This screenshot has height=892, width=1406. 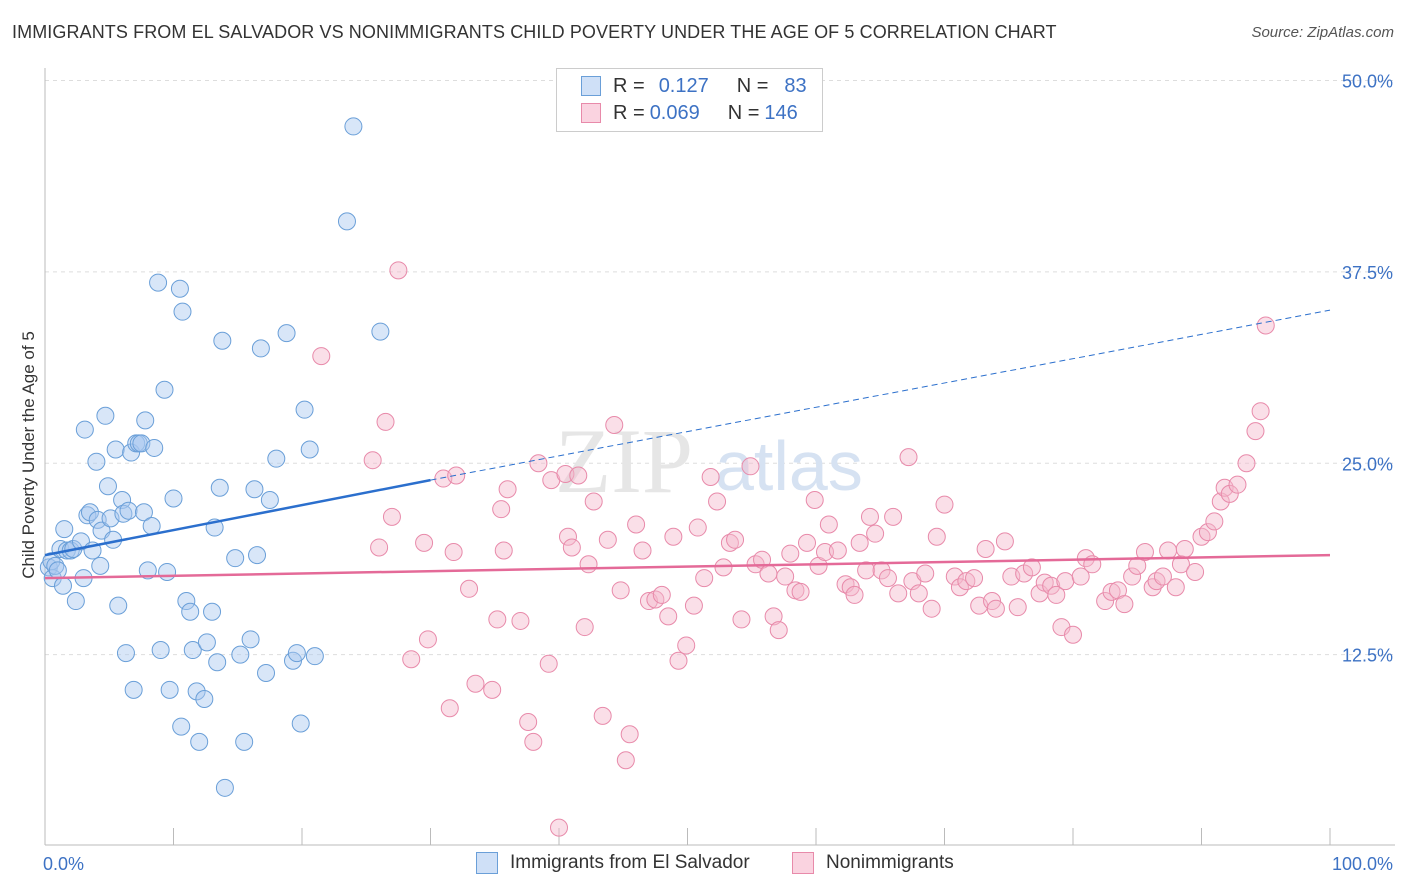 I want to click on stats-legend: R = 0.127 N = 83 R = 0.069 N = 146, so click(x=689, y=100).